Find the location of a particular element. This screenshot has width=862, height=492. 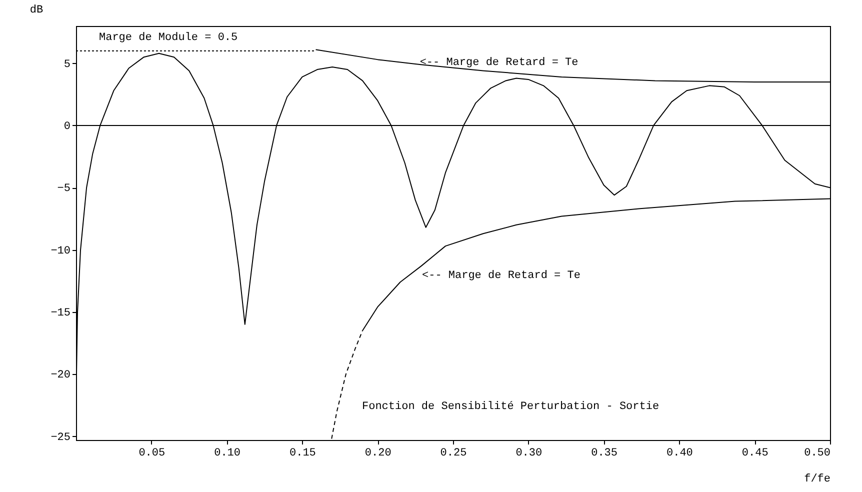

y-tick-label: −5 is located at coordinates (63, 189).